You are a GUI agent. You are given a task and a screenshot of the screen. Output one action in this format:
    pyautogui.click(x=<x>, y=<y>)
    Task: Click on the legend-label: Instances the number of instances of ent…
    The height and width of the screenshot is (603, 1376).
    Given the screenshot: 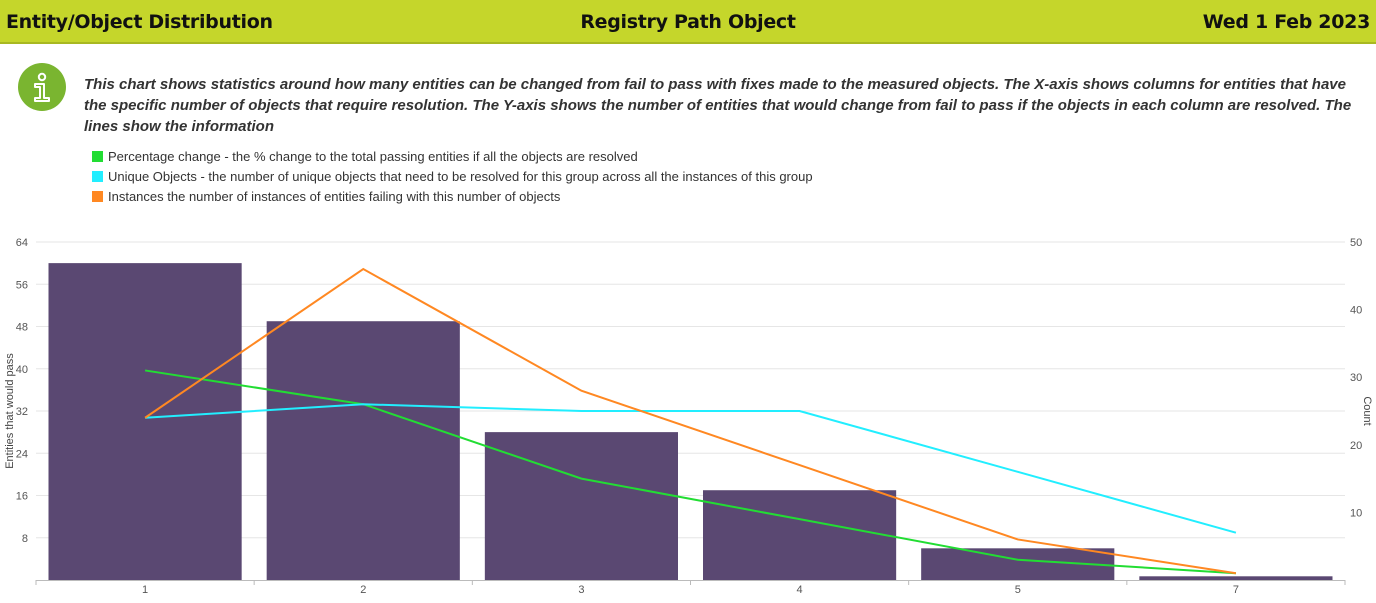 What is the action you would take?
    pyautogui.click(x=334, y=196)
    